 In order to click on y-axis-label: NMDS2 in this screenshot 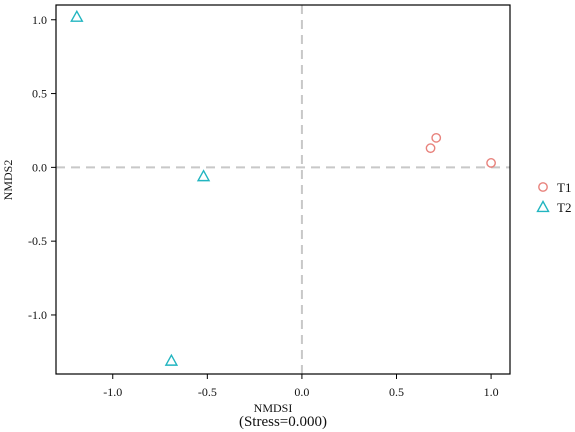, I will do `click(8, 180)`.